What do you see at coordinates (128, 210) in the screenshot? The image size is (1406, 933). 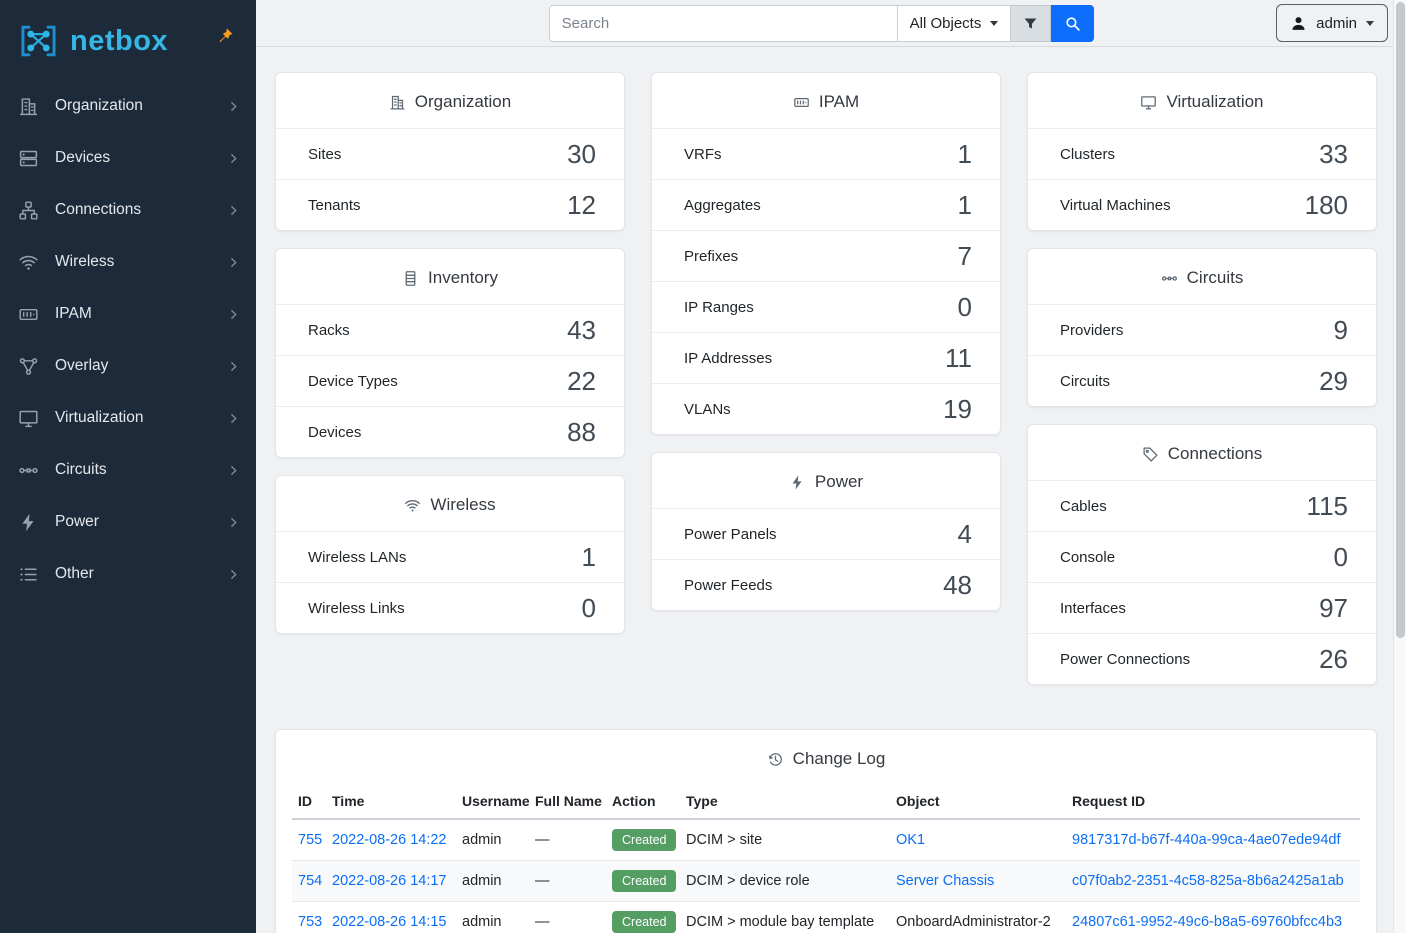 I see `sidebar-item-connections: Connections` at bounding box center [128, 210].